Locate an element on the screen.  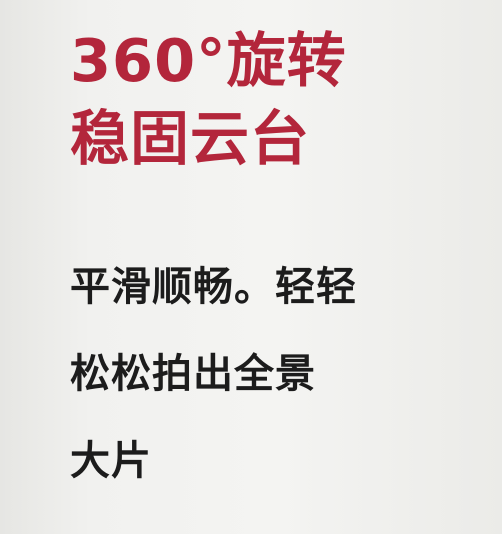
headline-line-2: 稳固云台 is located at coordinates (190, 138).